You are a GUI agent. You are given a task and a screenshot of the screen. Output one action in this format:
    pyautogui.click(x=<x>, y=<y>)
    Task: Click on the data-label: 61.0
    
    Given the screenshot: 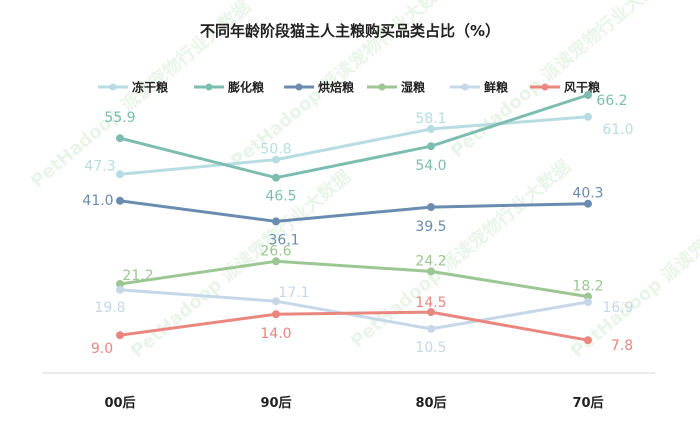 What is the action you would take?
    pyautogui.click(x=617, y=130)
    